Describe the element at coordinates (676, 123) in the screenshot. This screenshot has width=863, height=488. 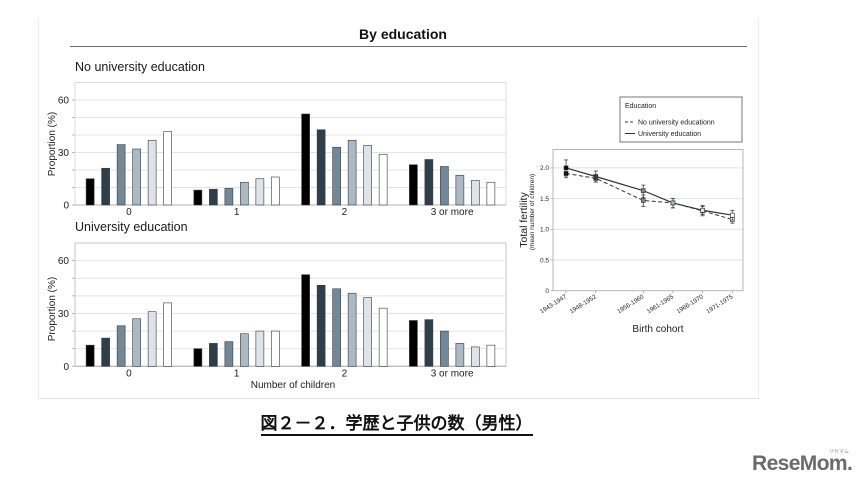
I see `legend-item-no-university: No university educationn` at that location.